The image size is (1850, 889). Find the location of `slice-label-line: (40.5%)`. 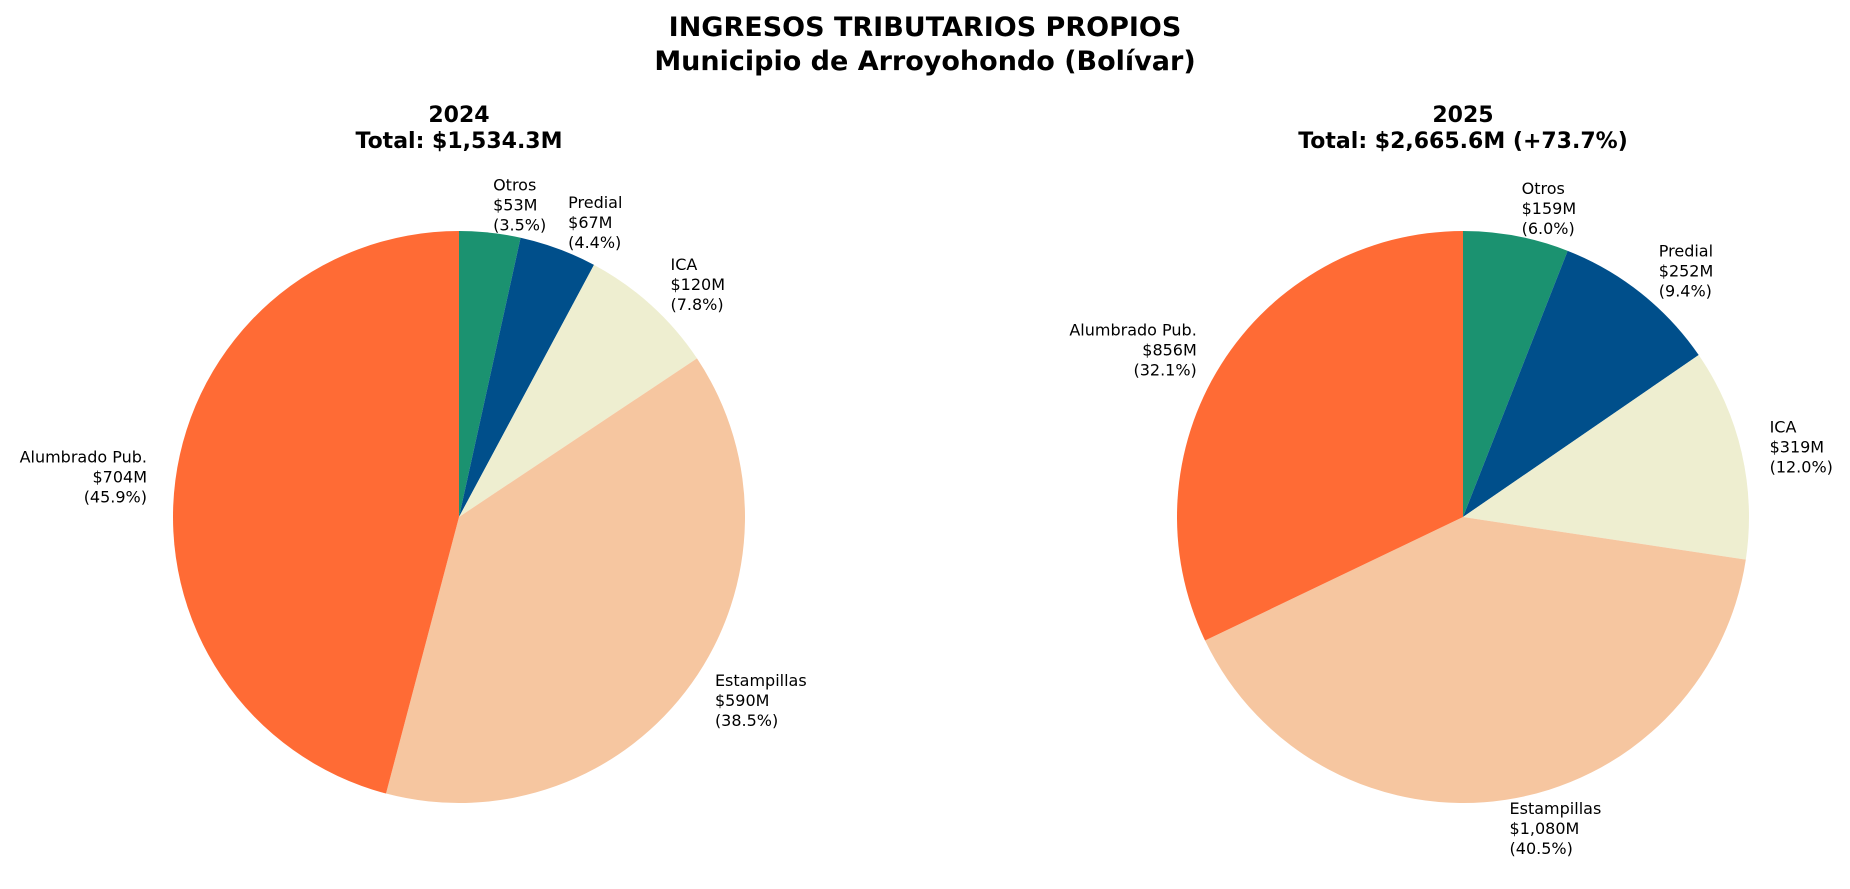

slice-label-line: (40.5%) is located at coordinates (1541, 848).